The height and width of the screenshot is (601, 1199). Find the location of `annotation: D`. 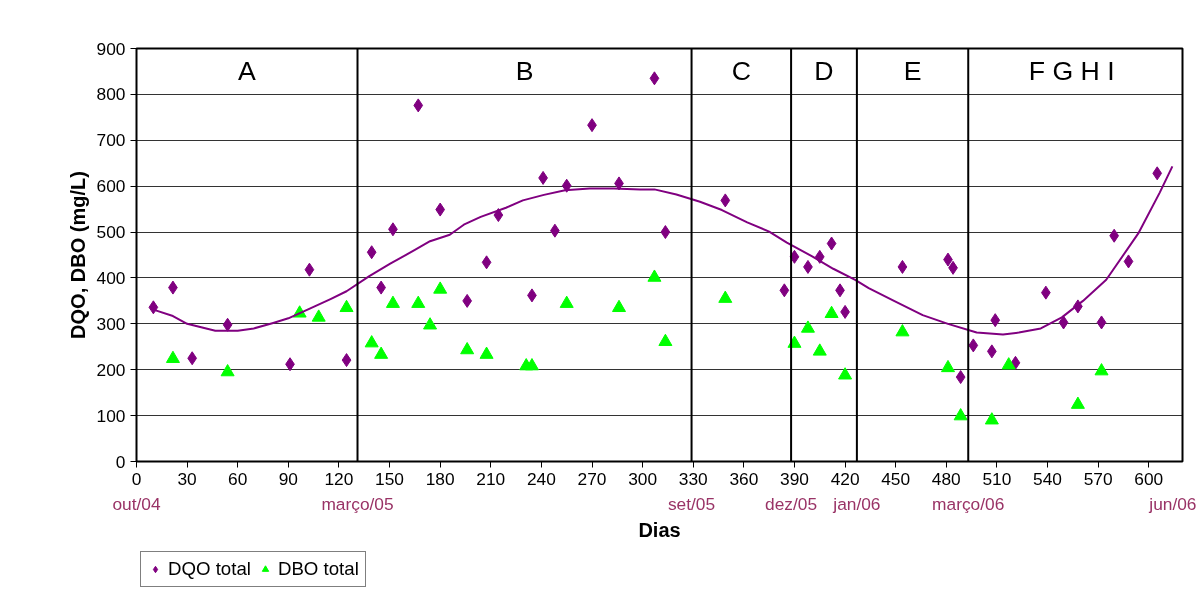

annotation: D is located at coordinates (824, 71).